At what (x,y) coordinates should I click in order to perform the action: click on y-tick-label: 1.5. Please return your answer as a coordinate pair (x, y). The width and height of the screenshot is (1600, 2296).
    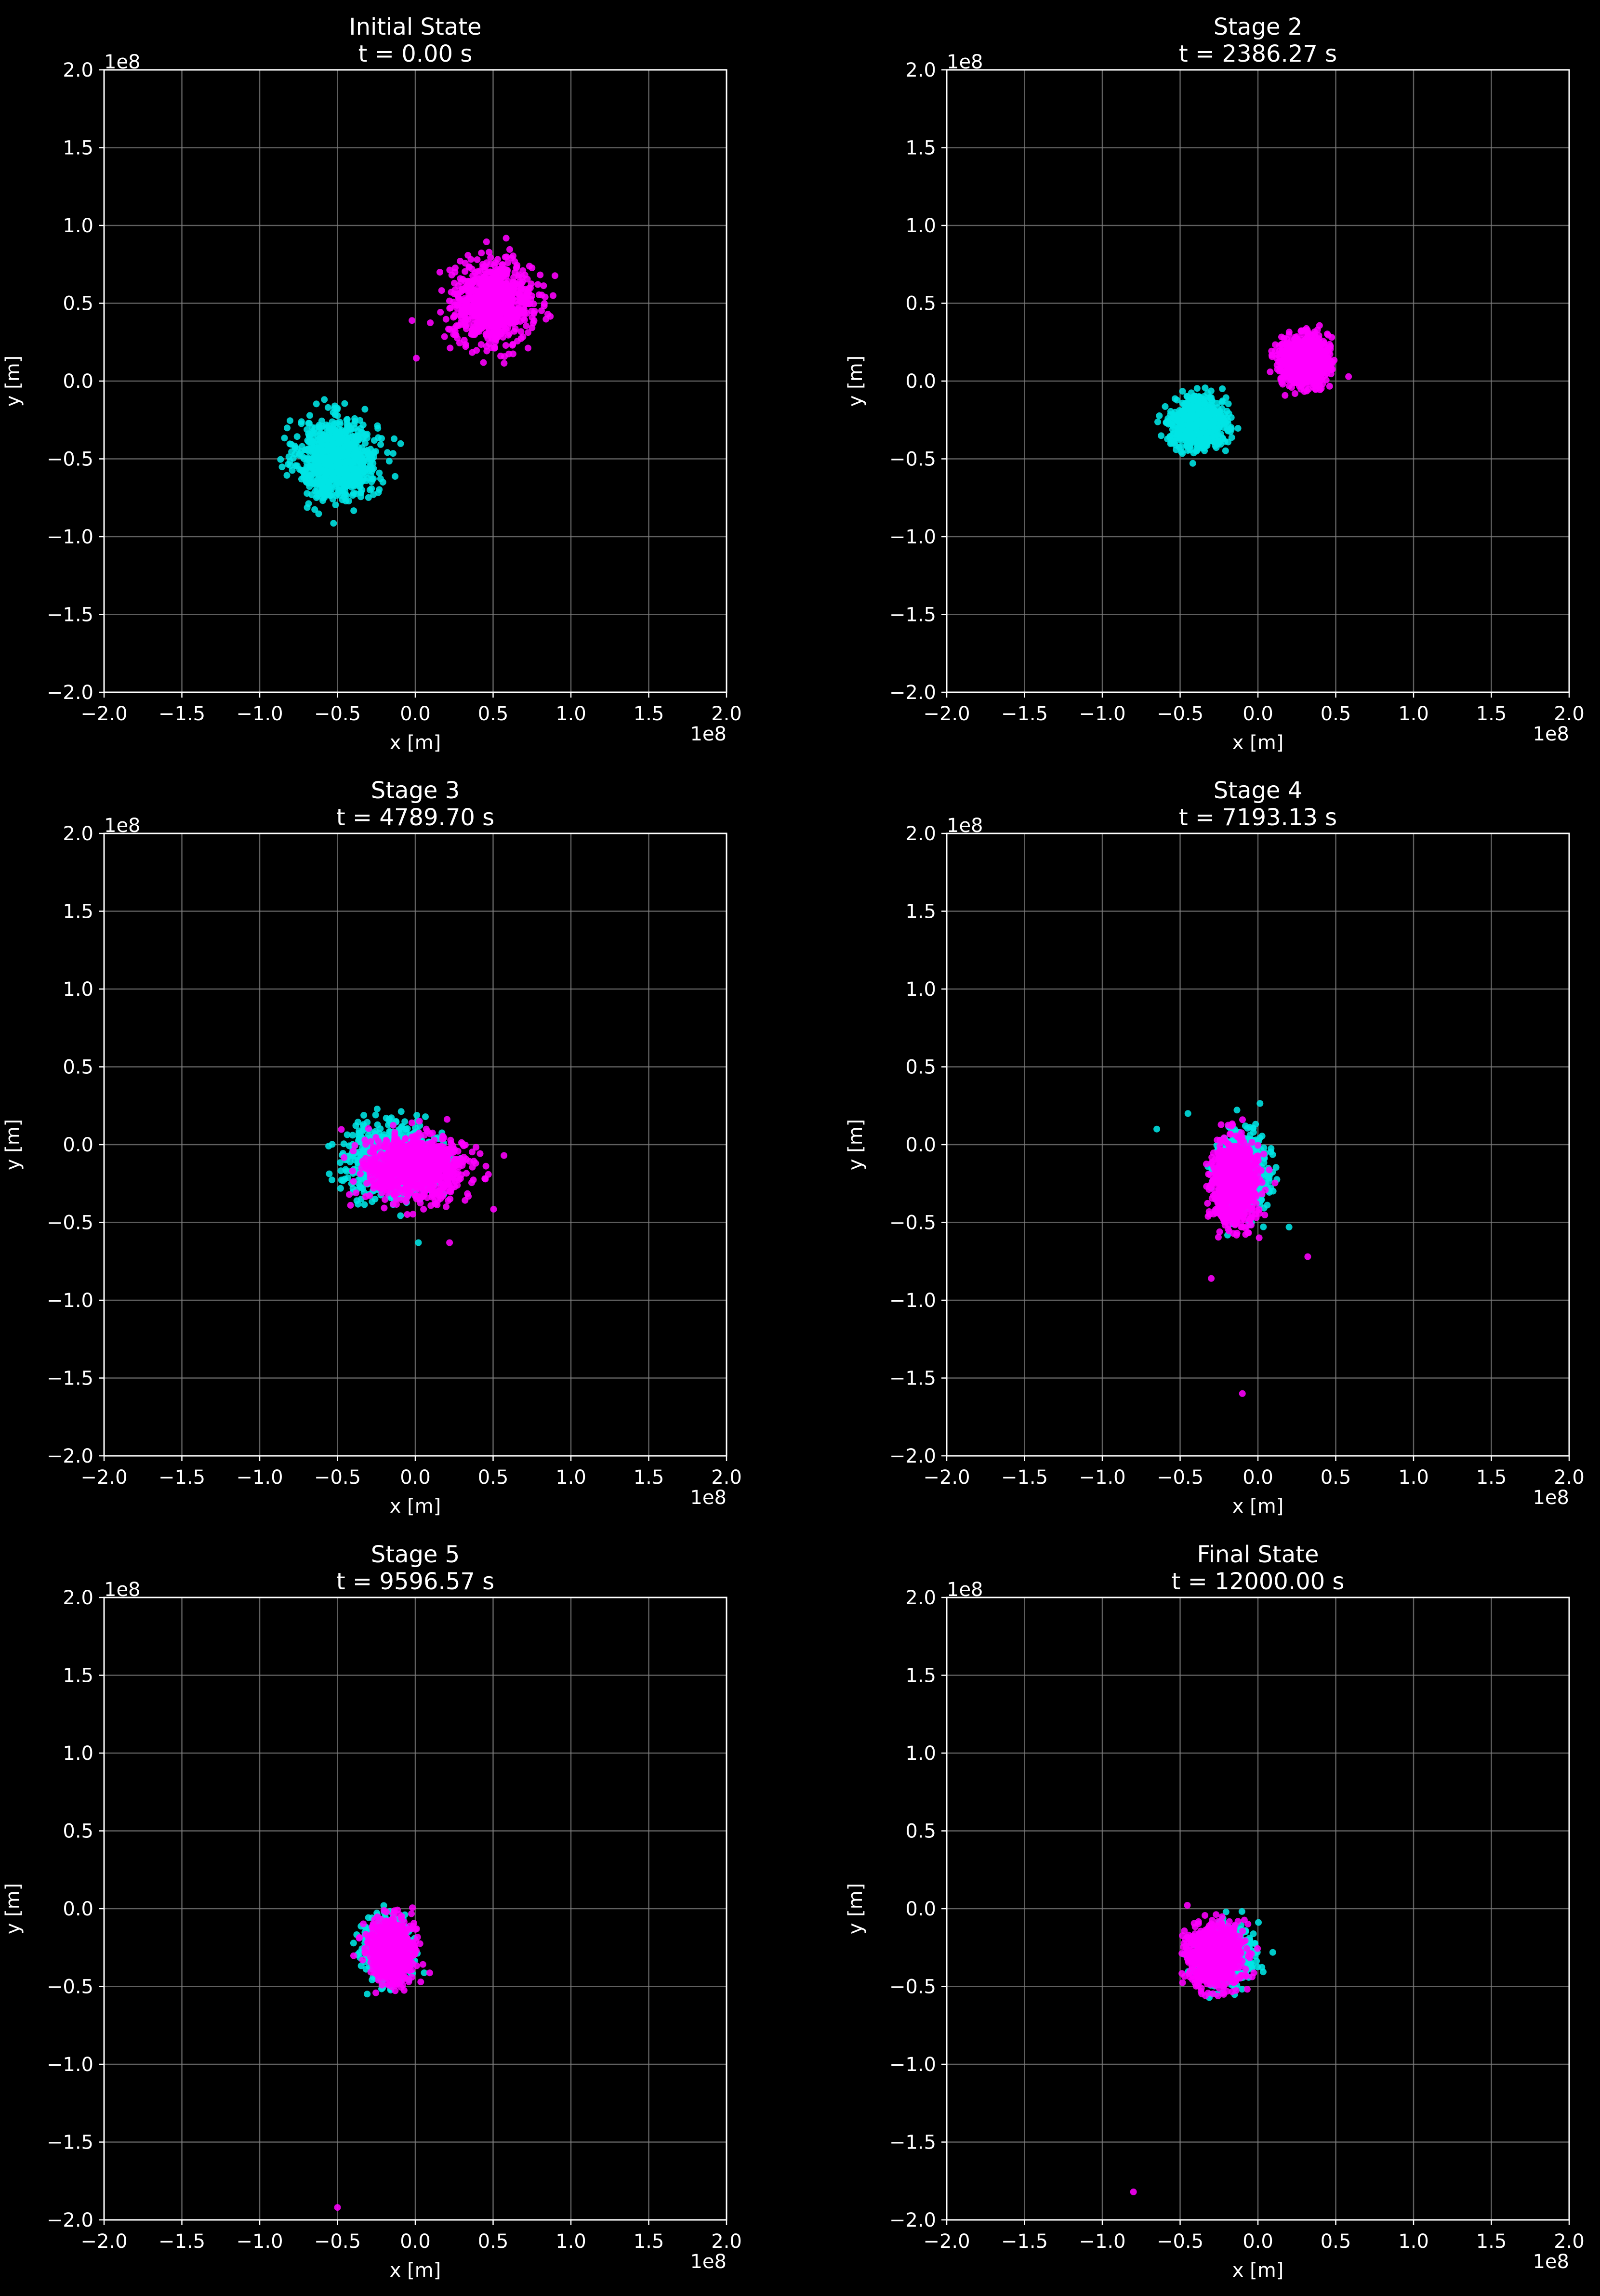
    Looking at the image, I should click on (920, 148).